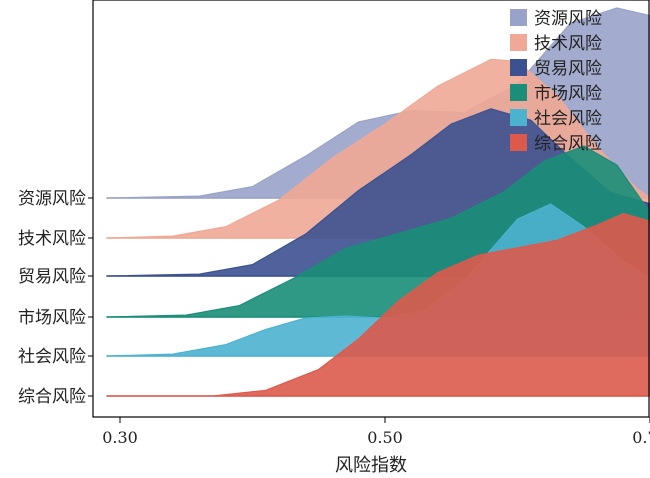 The height and width of the screenshot is (478, 650). I want to click on legend-label-6: 综合风险, so click(568, 144).